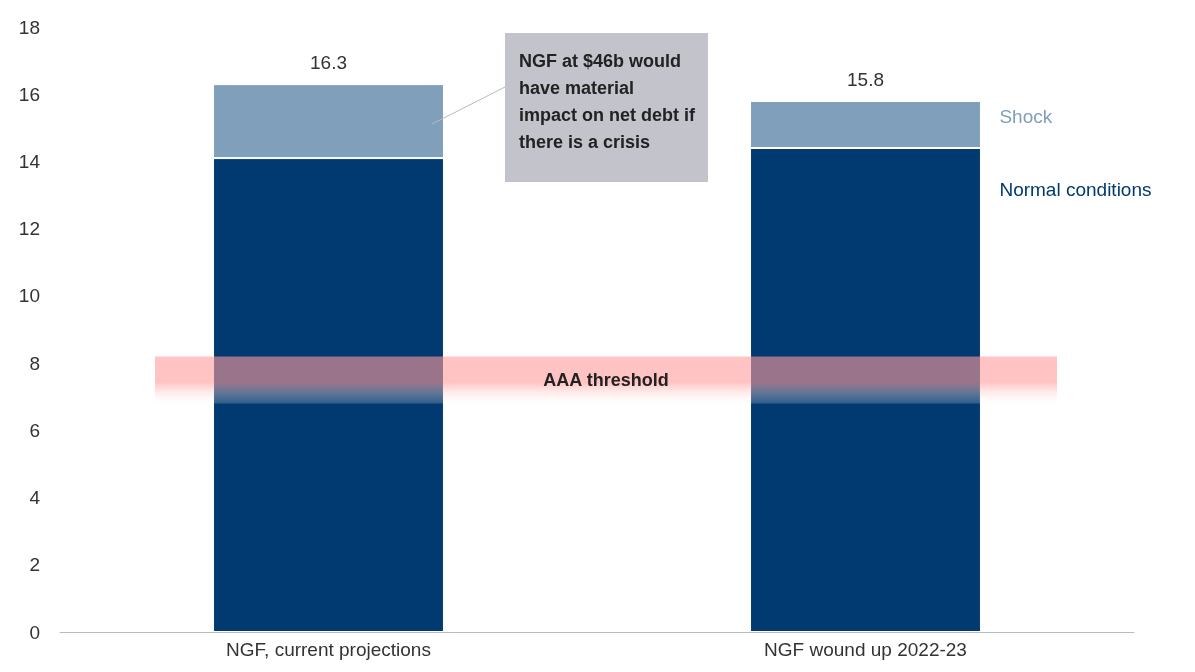  Describe the element at coordinates (865, 79) in the screenshot. I see `total-label: 15.8` at that location.